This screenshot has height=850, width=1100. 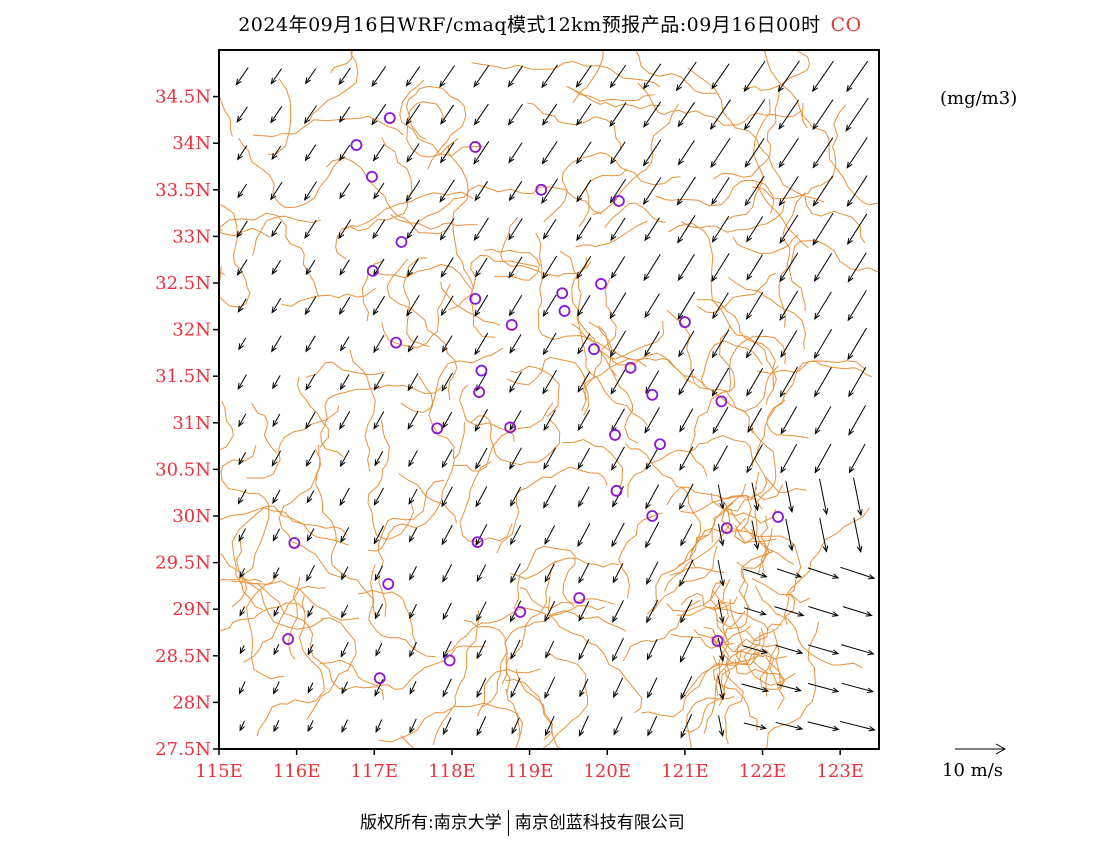 What do you see at coordinates (219, 771) in the screenshot?
I see `x-tick-label: 115E` at bounding box center [219, 771].